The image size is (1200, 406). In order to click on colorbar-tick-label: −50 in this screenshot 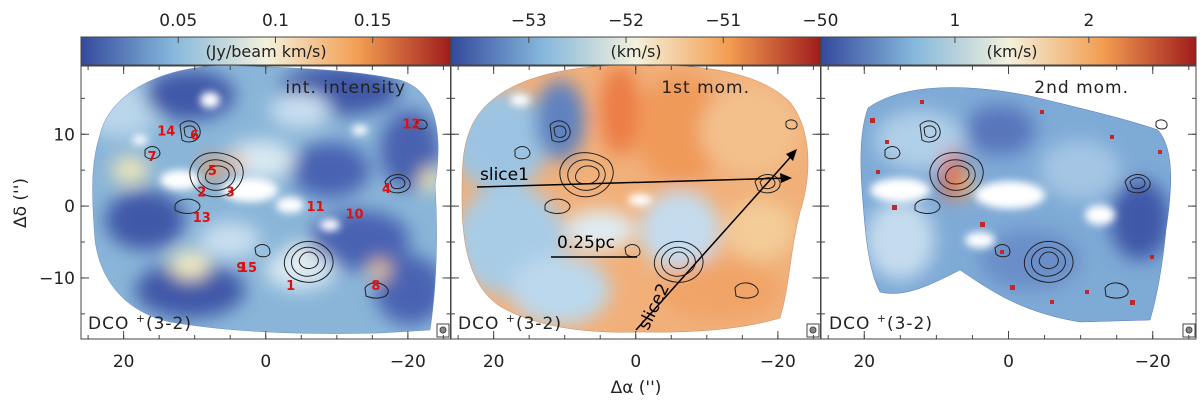, I will do `click(821, 21)`.